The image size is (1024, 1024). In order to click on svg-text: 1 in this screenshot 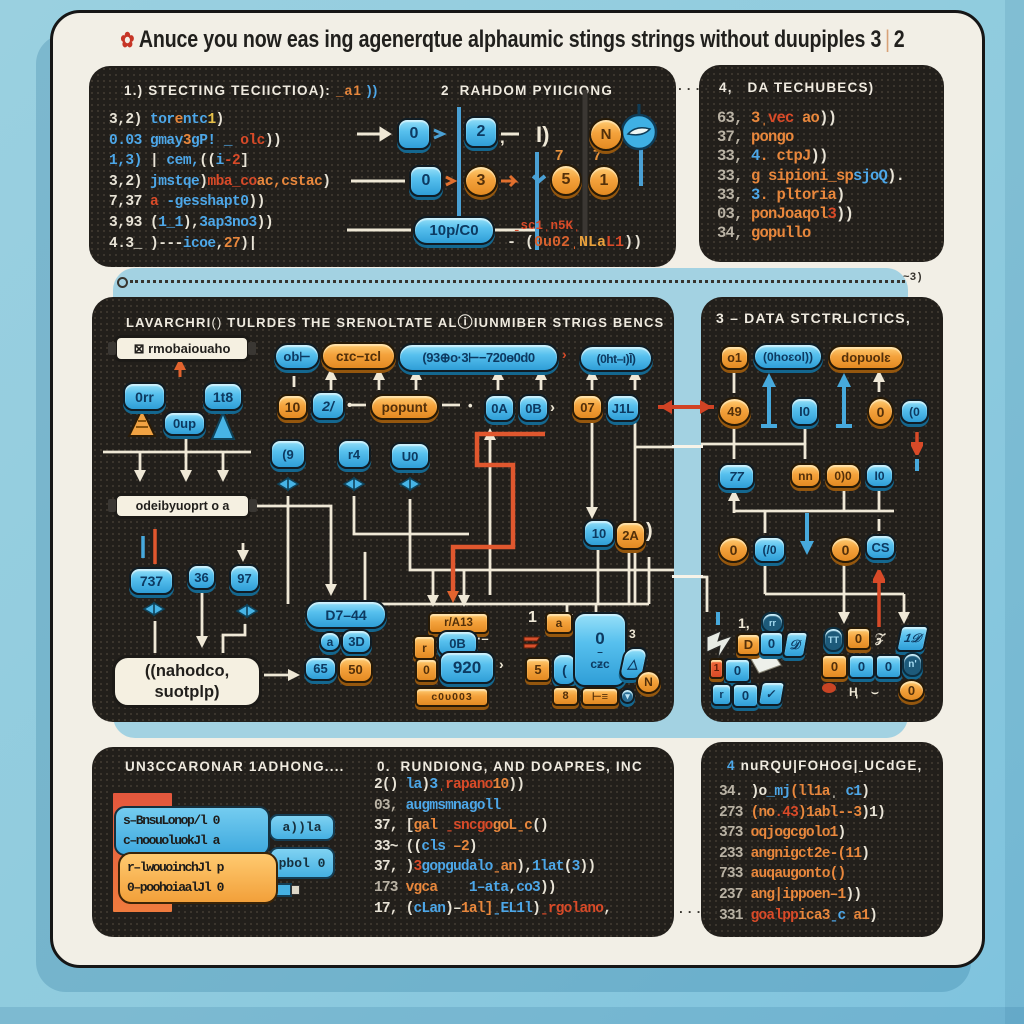, I will do `click(532, 617)`.